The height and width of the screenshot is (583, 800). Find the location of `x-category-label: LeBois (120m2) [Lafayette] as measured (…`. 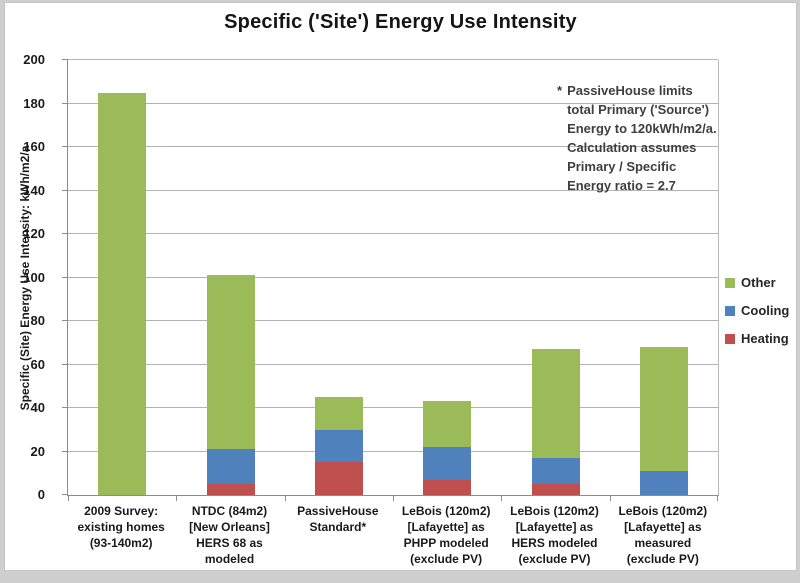

x-category-label: LeBois (120m2) [Lafayette] as measured (… is located at coordinates (663, 535).